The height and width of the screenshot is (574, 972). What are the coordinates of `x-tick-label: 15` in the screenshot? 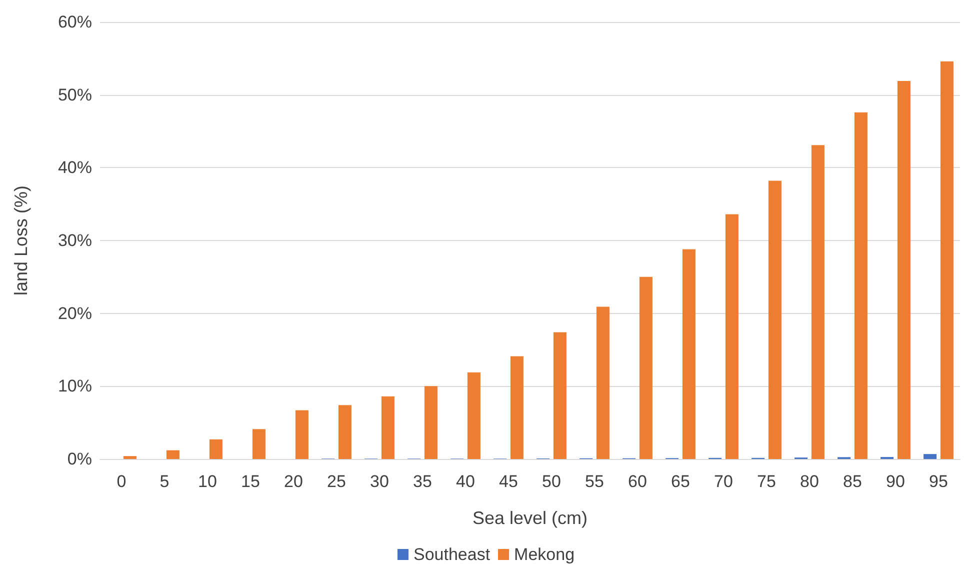 It's located at (250, 481).